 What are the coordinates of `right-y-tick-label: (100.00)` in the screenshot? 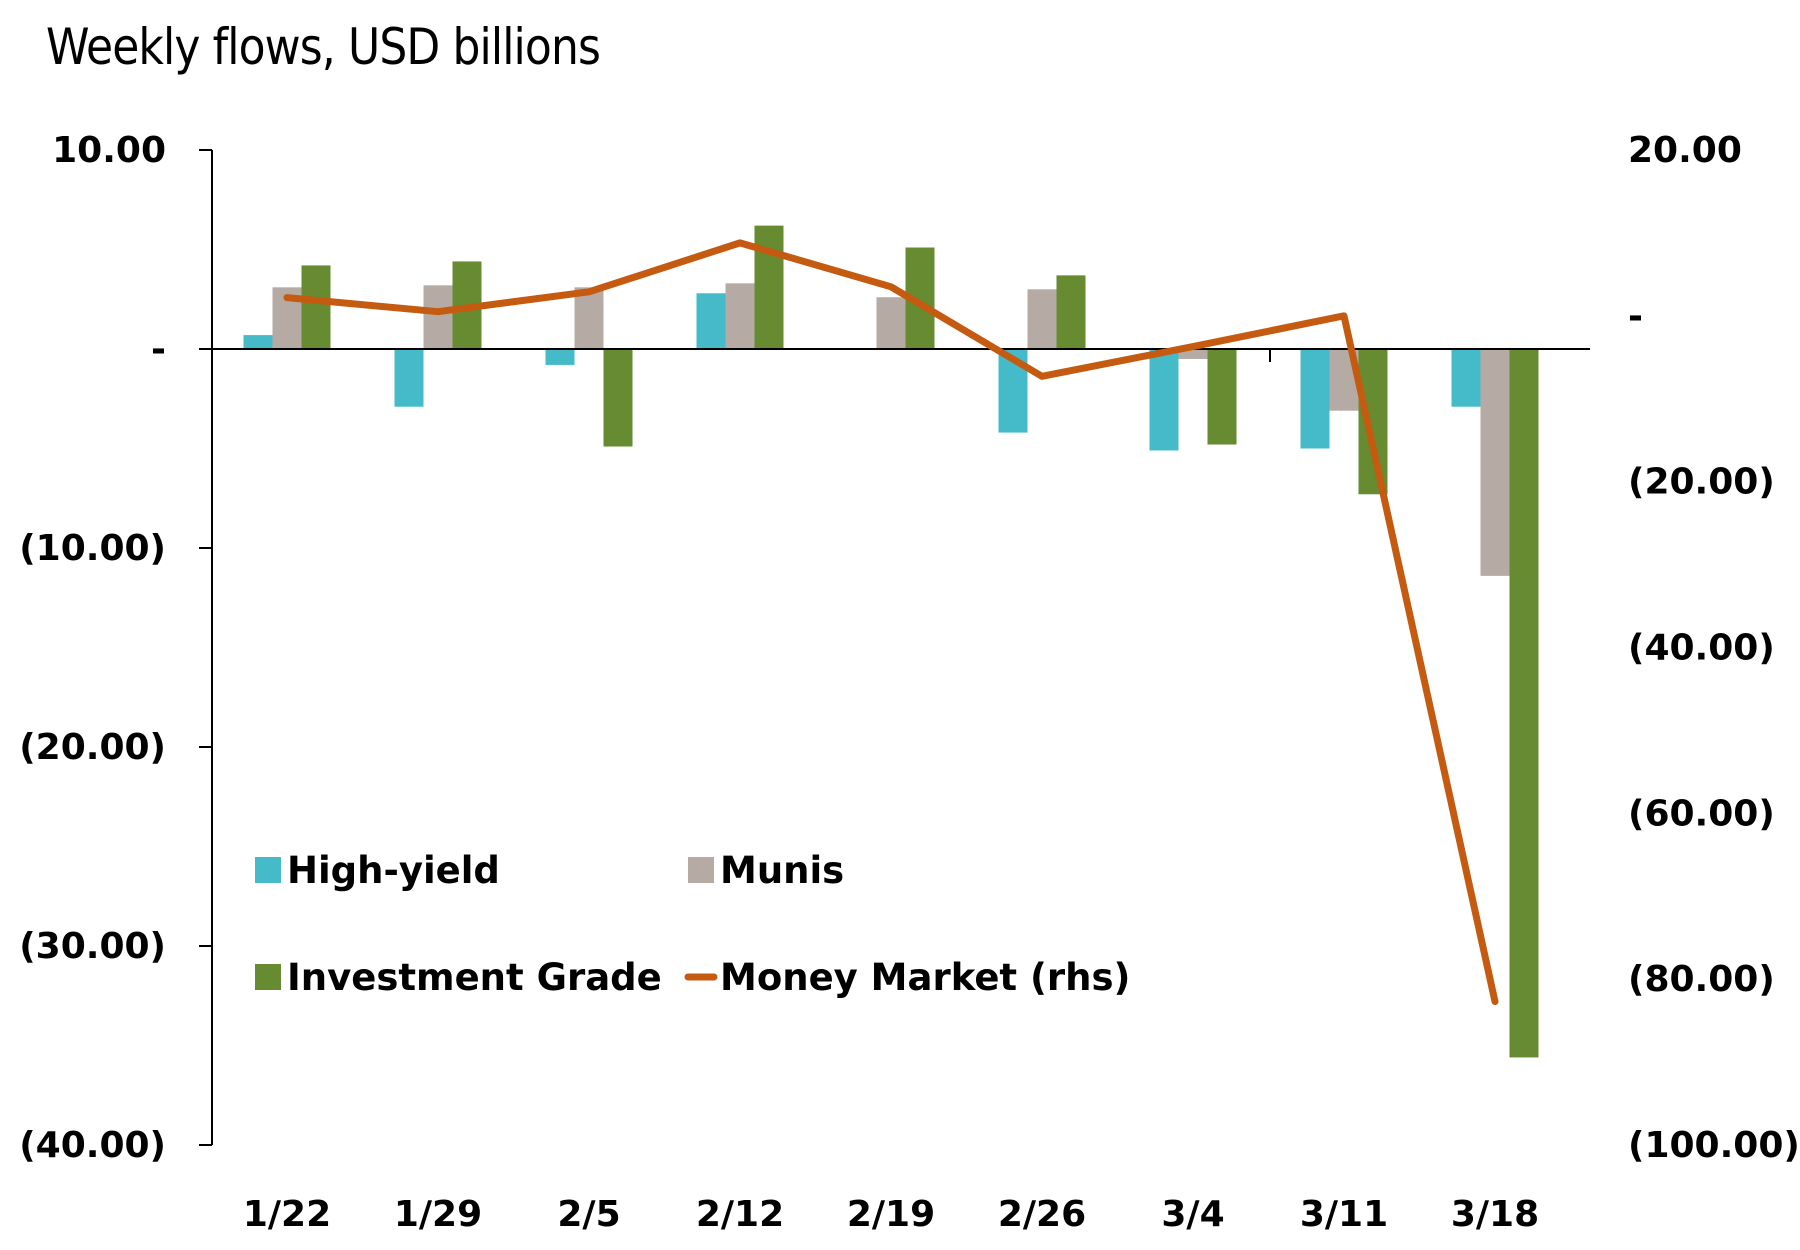 It's located at (1714, 1145).